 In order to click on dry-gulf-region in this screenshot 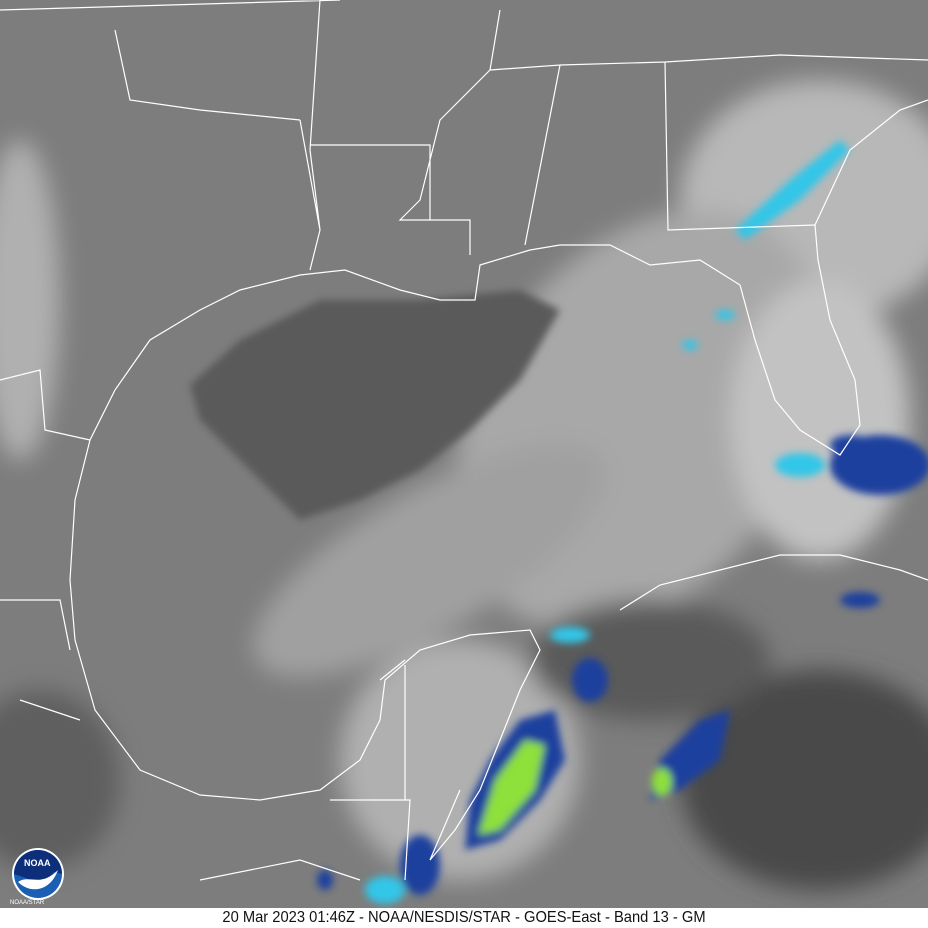, I will do `click(375, 405)`.